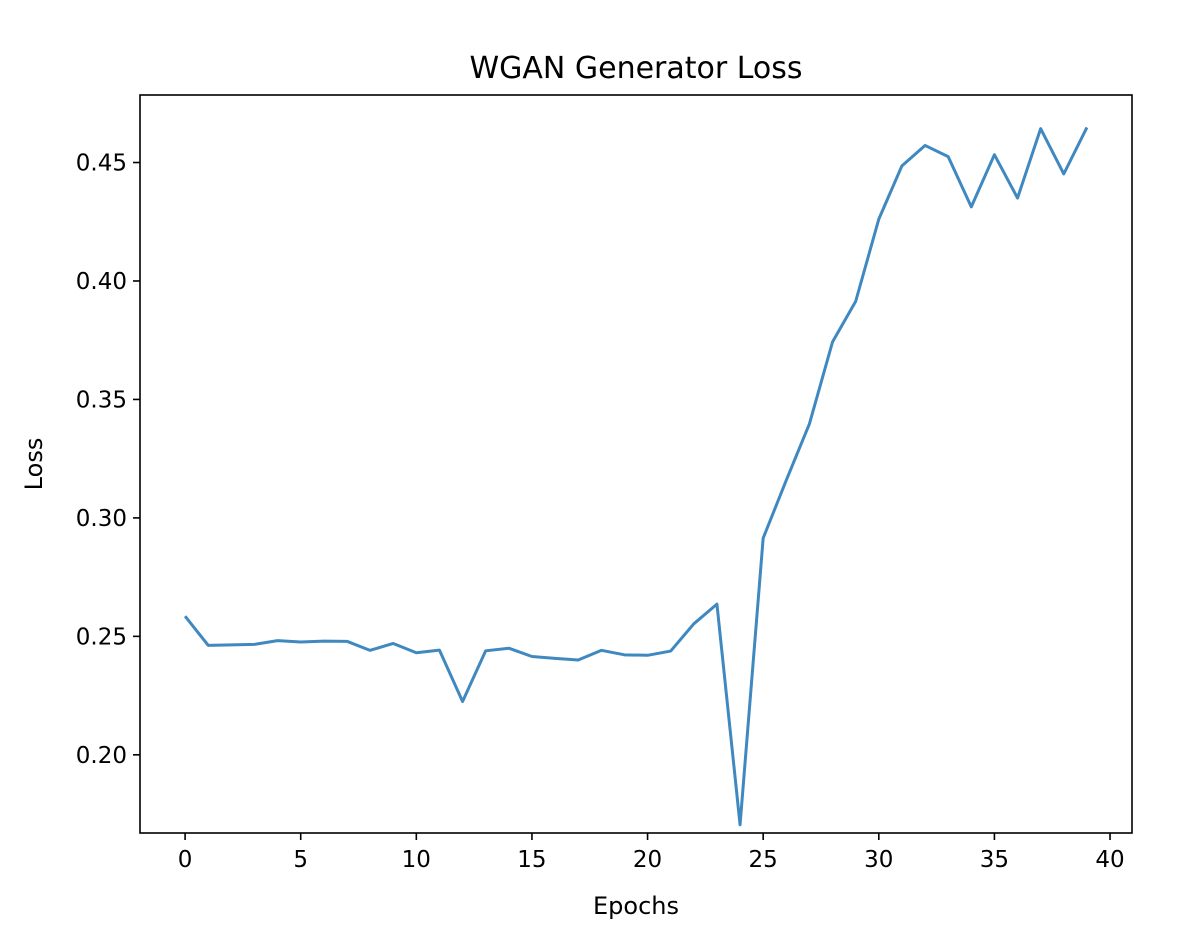  What do you see at coordinates (101, 519) in the screenshot?
I see `y-tick-label: 0.30` at bounding box center [101, 519].